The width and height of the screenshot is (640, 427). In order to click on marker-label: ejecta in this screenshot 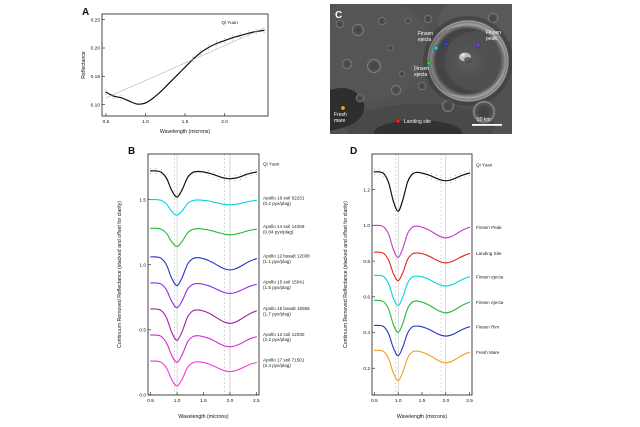, I will do `click(425, 40)`.